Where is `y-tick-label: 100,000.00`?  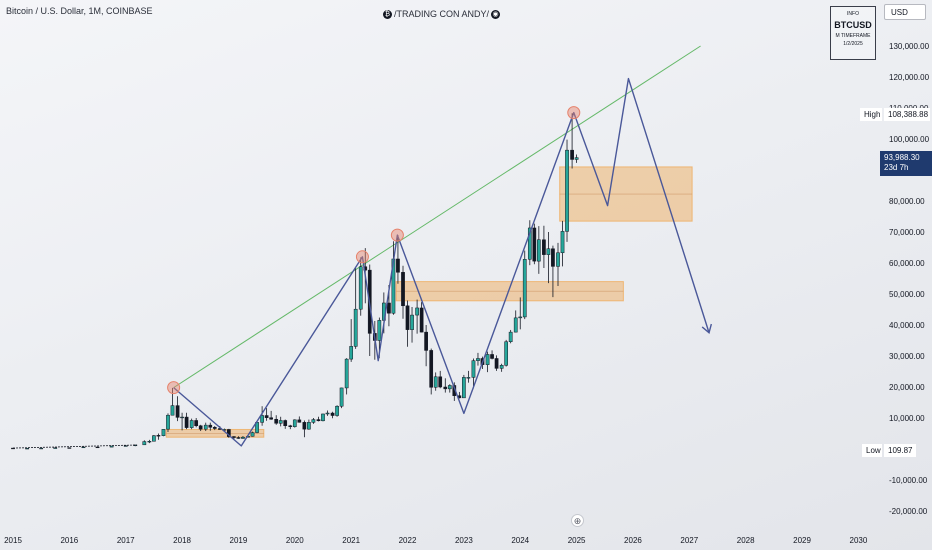
y-tick-label: 100,000.00 is located at coordinates (909, 139).